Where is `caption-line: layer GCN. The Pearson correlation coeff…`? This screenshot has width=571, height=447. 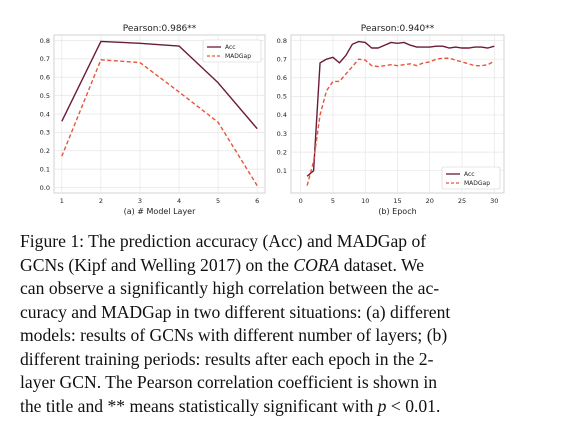 caption-line: layer GCN. The Pearson correlation coeff… is located at coordinates (229, 382).